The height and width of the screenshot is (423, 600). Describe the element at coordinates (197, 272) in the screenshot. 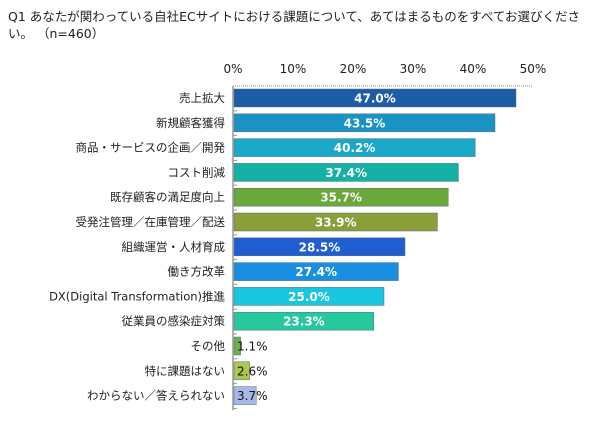

I see `category-label: 働き方改革` at that location.